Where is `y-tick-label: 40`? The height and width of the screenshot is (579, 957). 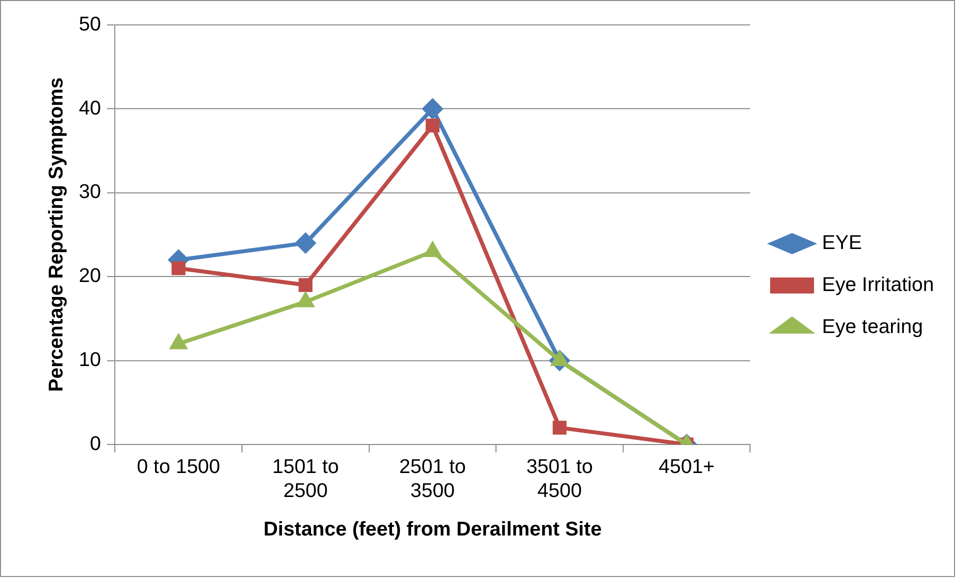
y-tick-label: 40 is located at coordinates (90, 108).